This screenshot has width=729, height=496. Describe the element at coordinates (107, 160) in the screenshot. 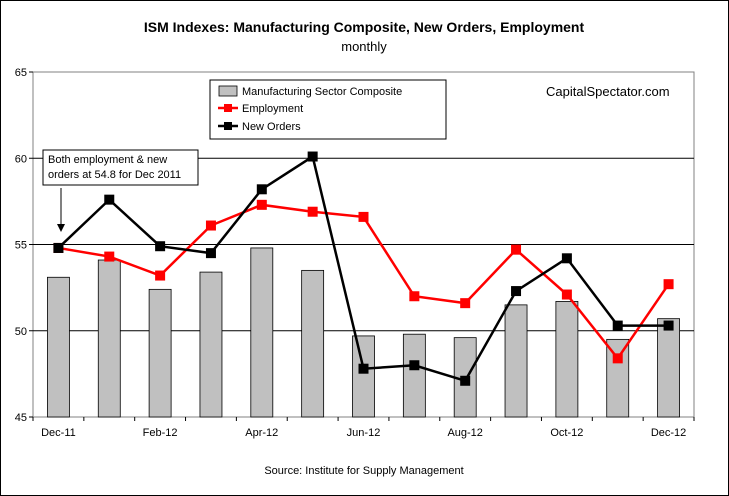

I see `annotation-line-1: Both employment & new` at that location.